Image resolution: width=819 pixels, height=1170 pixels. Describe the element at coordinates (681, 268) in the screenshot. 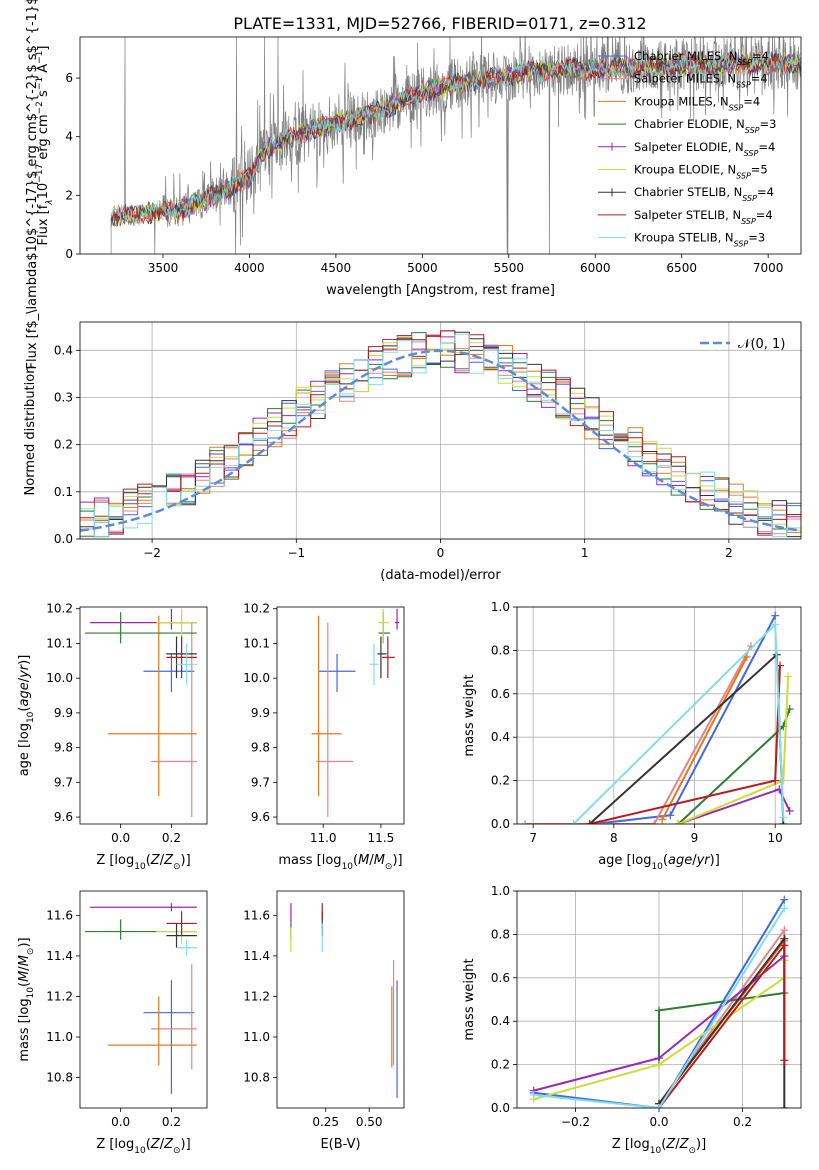

I see `x-tick-label: 6500` at that location.